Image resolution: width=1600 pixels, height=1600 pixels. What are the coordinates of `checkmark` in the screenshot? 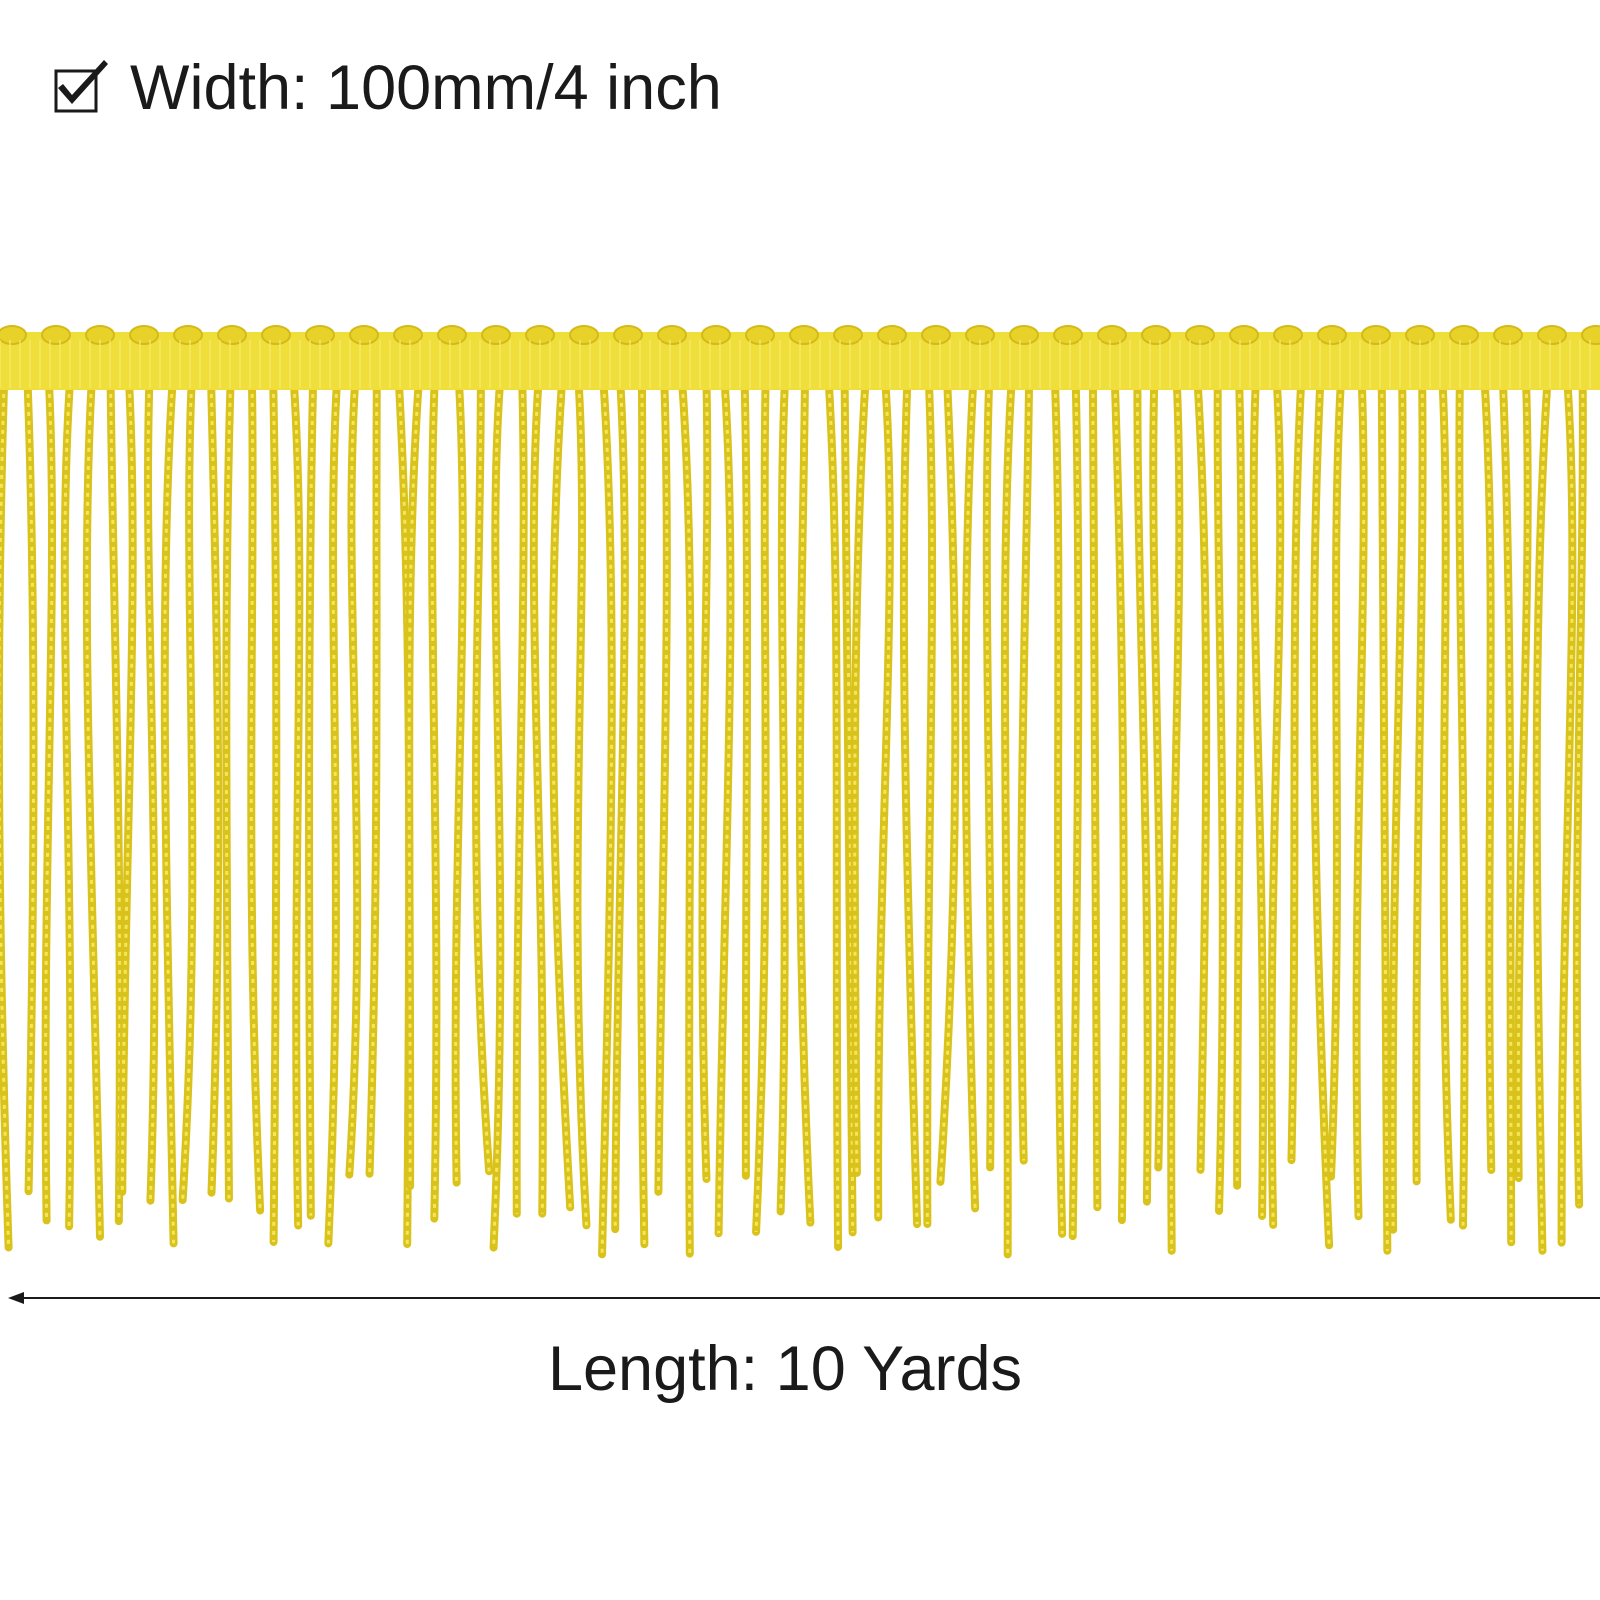 It's located at (83, 82).